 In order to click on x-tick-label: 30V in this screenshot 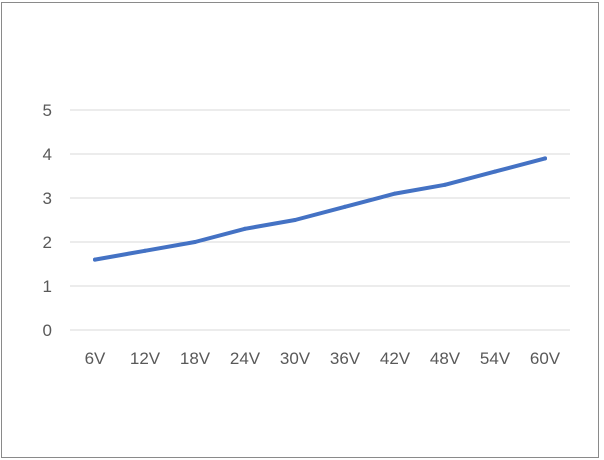, I will do `click(295, 358)`.